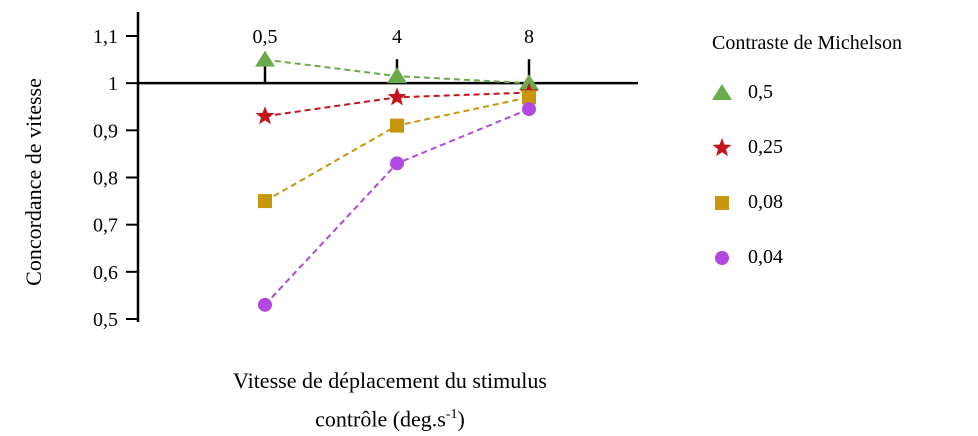  I want to click on y-axis-title-text: Concordance de vitesse, so click(33, 182).